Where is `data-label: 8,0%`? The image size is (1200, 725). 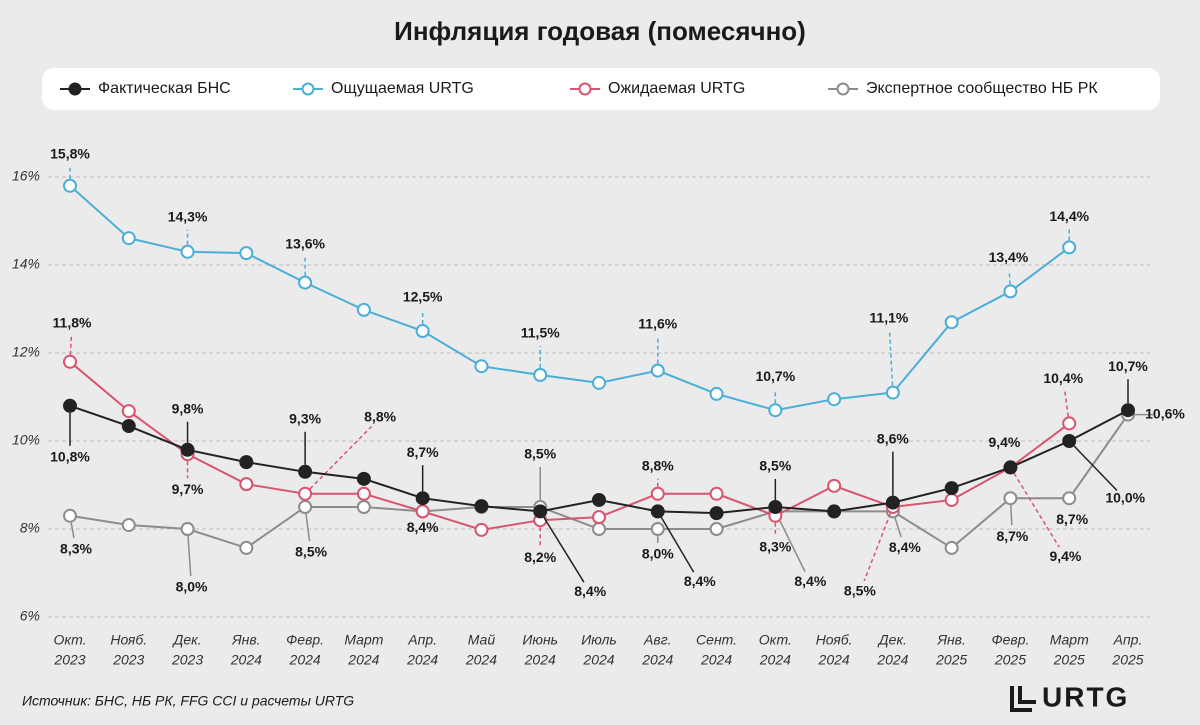
data-label: 8,0% is located at coordinates (658, 554).